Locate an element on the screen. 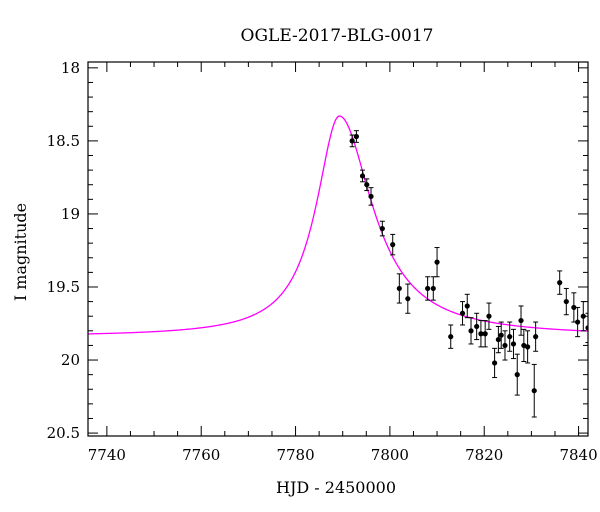  chart-title: OGLE-2017-BLG-0017 is located at coordinates (337, 36).